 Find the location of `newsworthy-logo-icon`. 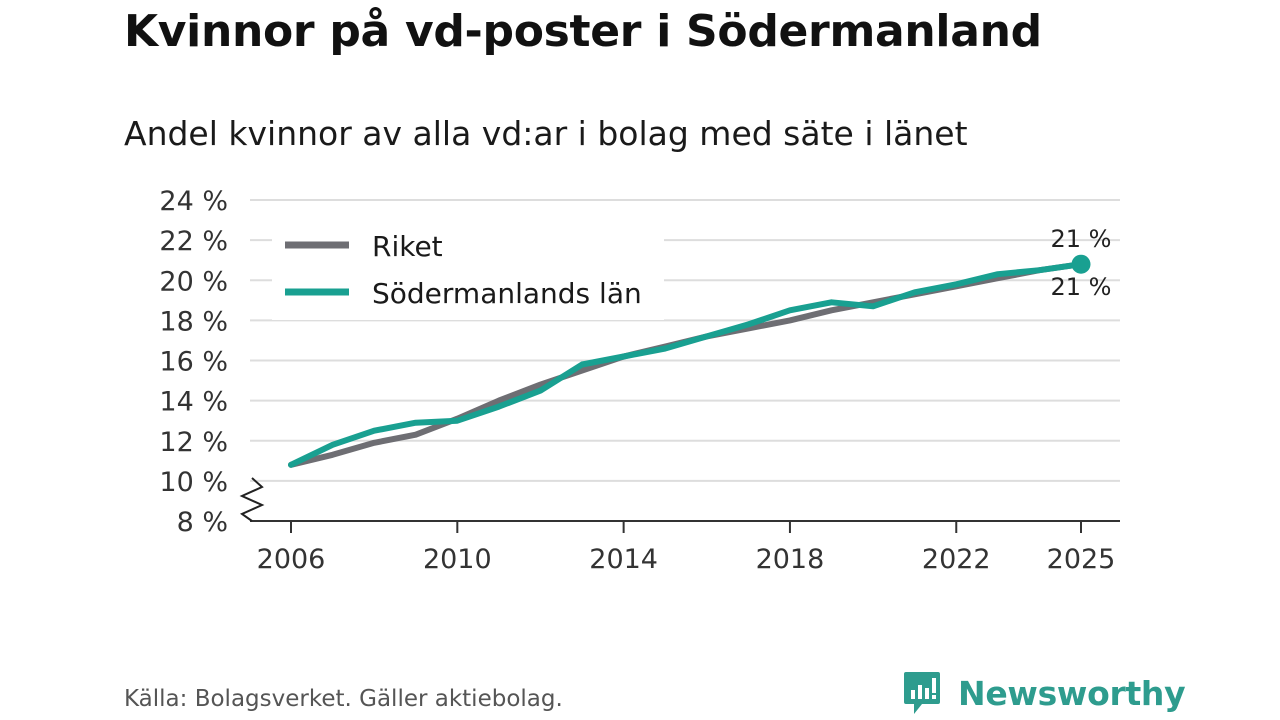

newsworthy-logo-icon is located at coordinates (922, 693).